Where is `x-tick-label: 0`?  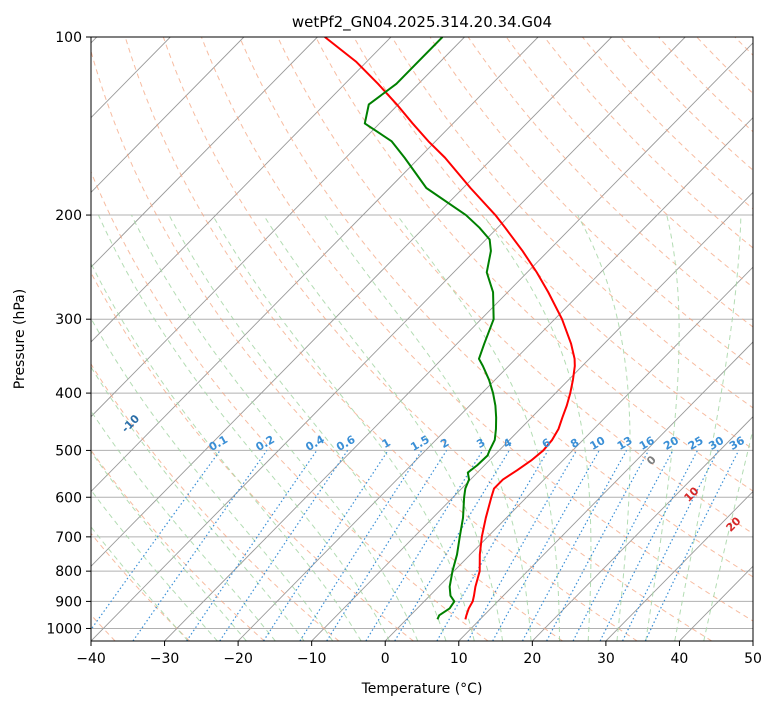
x-tick-label: 0 is located at coordinates (385, 659).